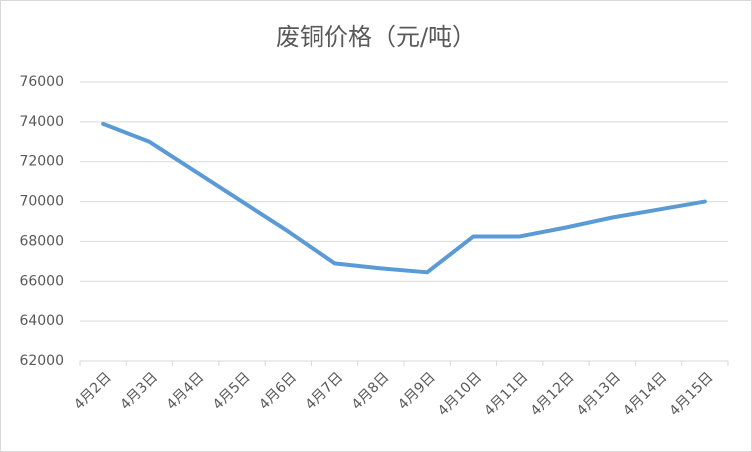 The image size is (752, 452). What do you see at coordinates (376, 37) in the screenshot?
I see `chart-title: 废铜价格（元/吨）` at bounding box center [376, 37].